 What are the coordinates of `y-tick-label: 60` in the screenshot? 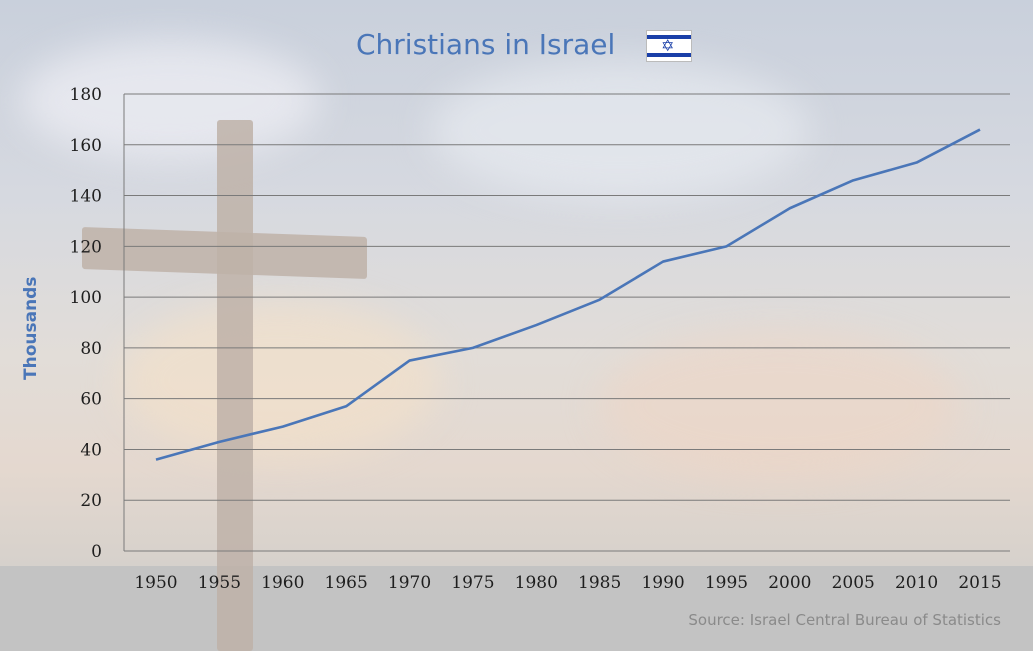 It's located at (91, 400).